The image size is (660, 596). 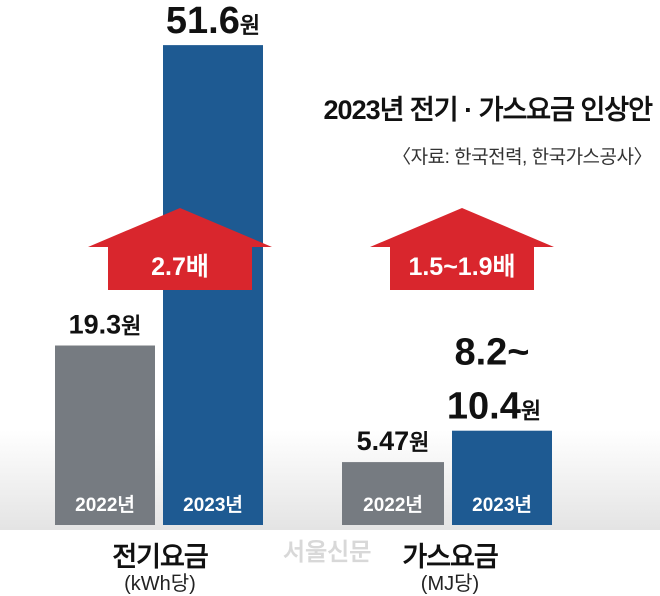 I want to click on increase-arrow-electricity, so click(x=180, y=249).